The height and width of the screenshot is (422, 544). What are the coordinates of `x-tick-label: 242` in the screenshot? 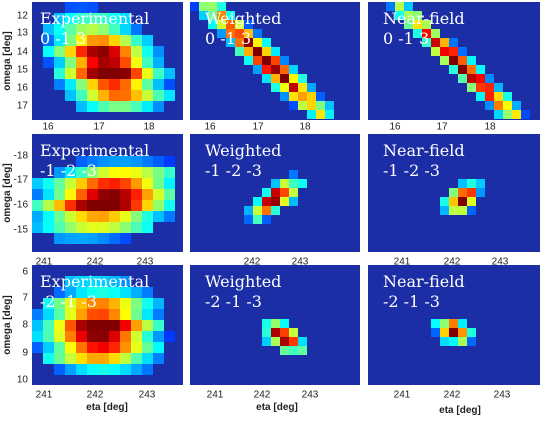 It's located at (95, 262).